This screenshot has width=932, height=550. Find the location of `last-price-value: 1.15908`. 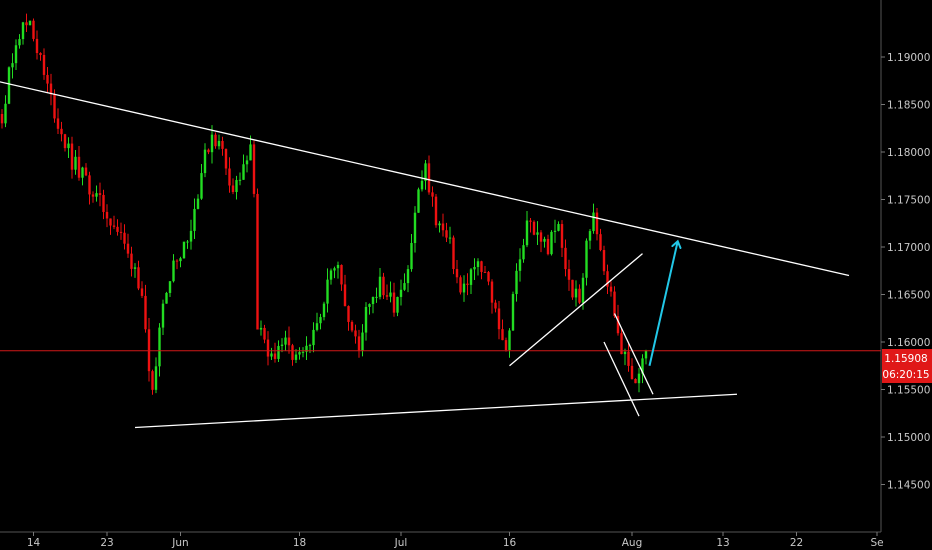

last-price-value: 1.15908 is located at coordinates (905, 359).